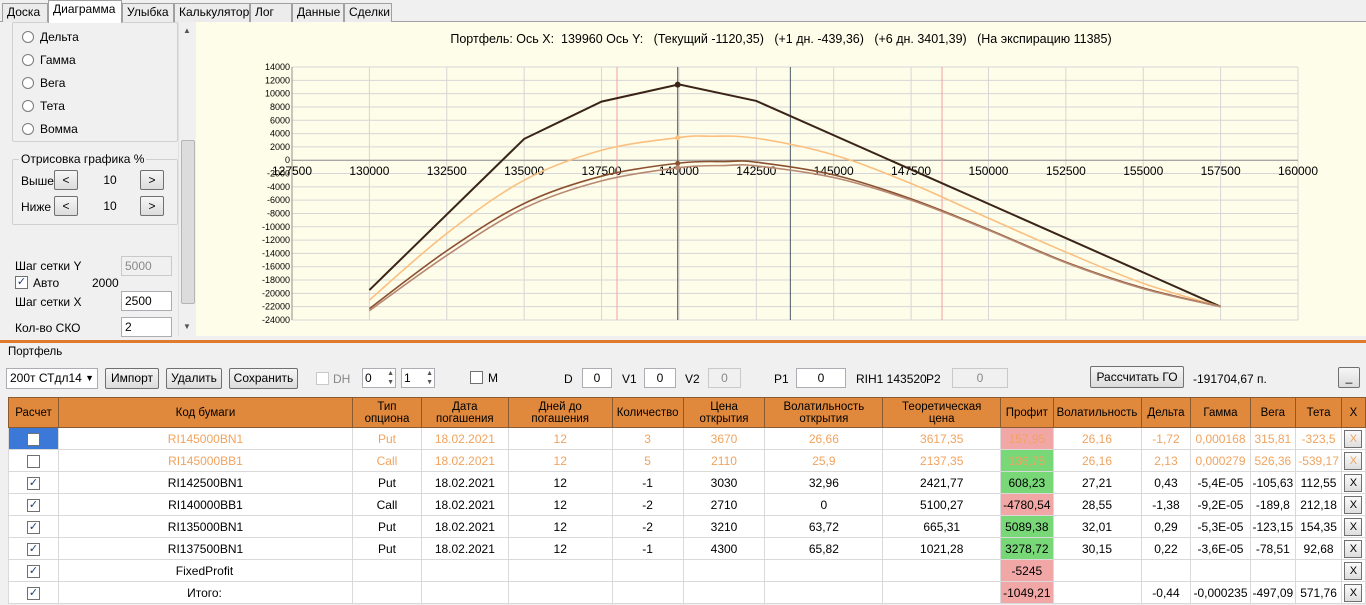 The image size is (1366, 605). I want to click on cell-price: 3030, so click(724, 482).